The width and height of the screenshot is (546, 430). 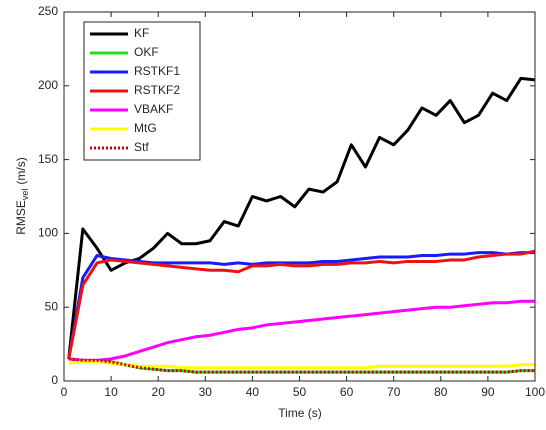 I want to click on legend-label: KF, so click(x=141, y=33).